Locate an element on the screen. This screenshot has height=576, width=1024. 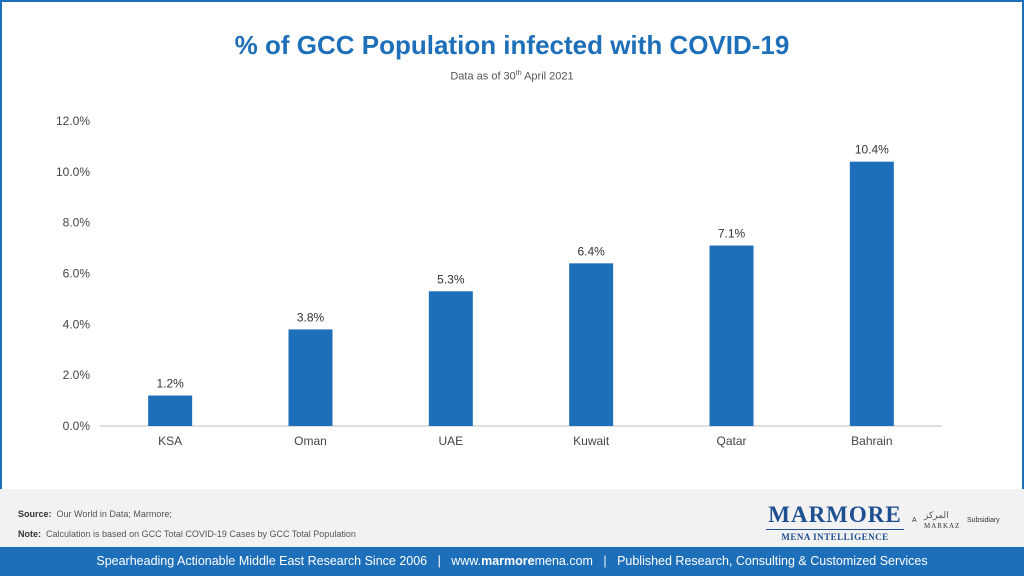
data-label: 5.3% is located at coordinates (451, 279).